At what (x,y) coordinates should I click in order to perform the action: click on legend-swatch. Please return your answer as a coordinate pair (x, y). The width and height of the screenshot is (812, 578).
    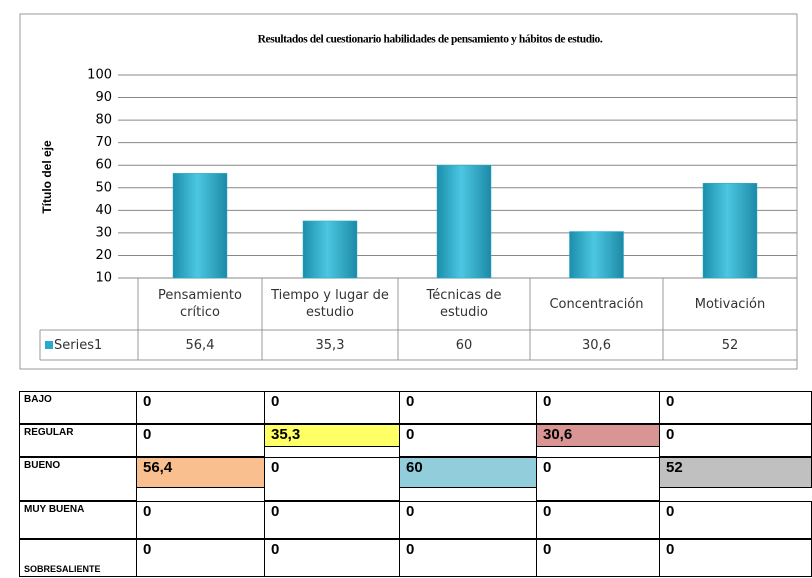
    Looking at the image, I should click on (49, 345).